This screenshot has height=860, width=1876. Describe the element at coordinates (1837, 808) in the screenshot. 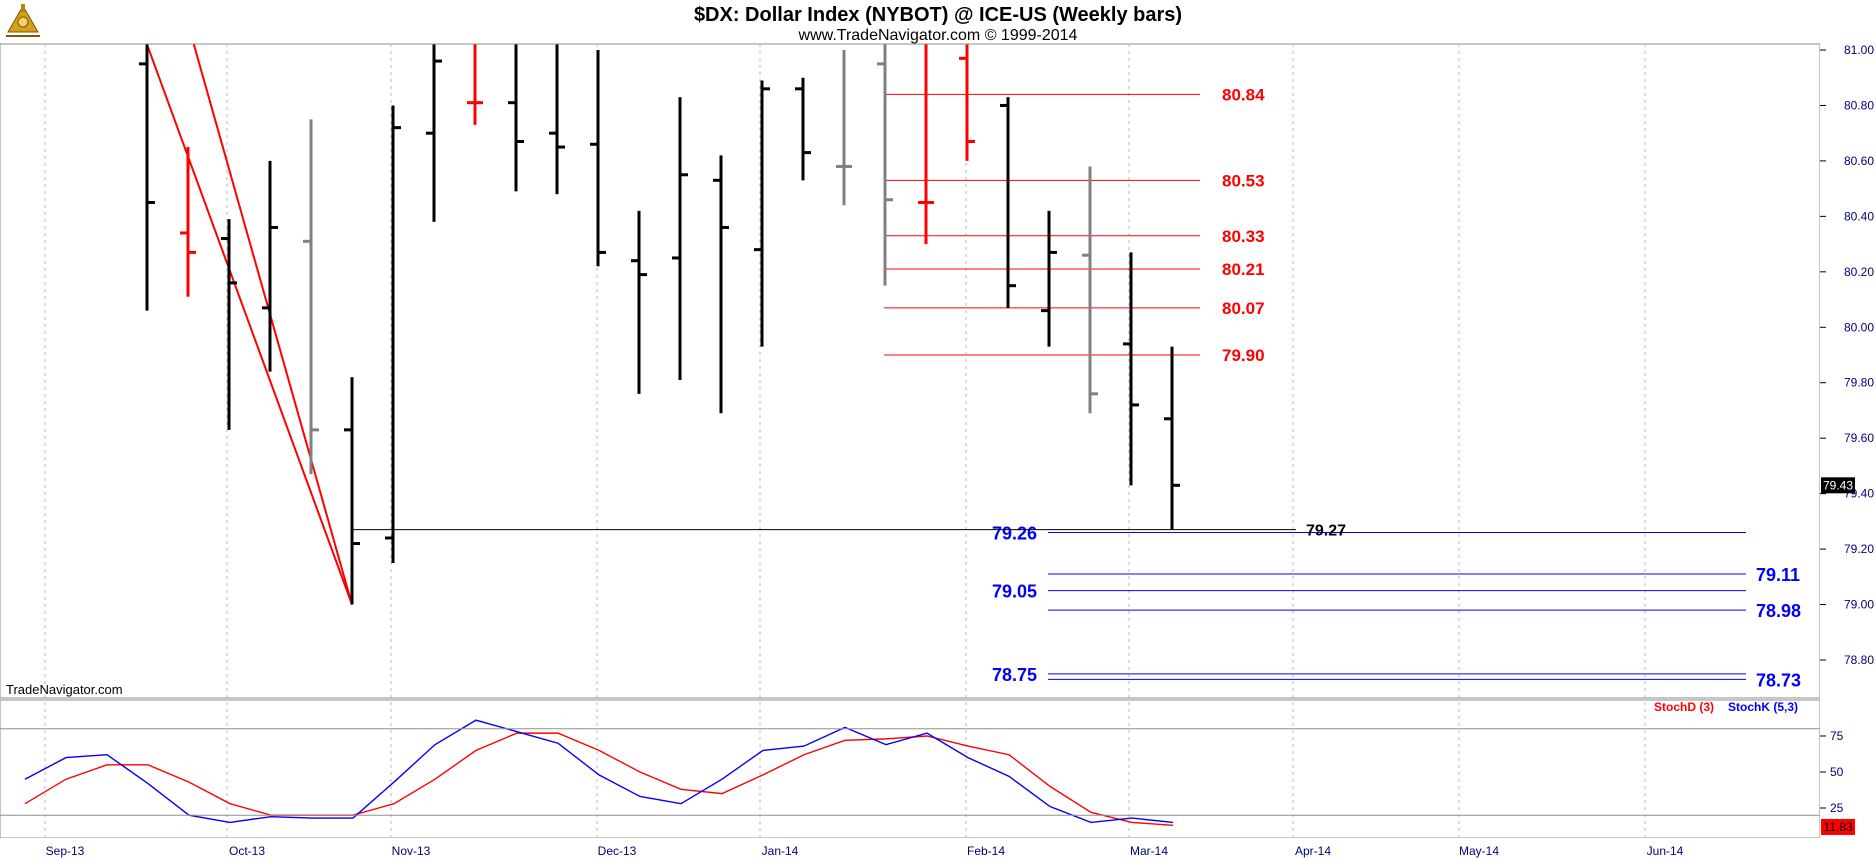

I see `stoch-y-tick-label: 25` at that location.